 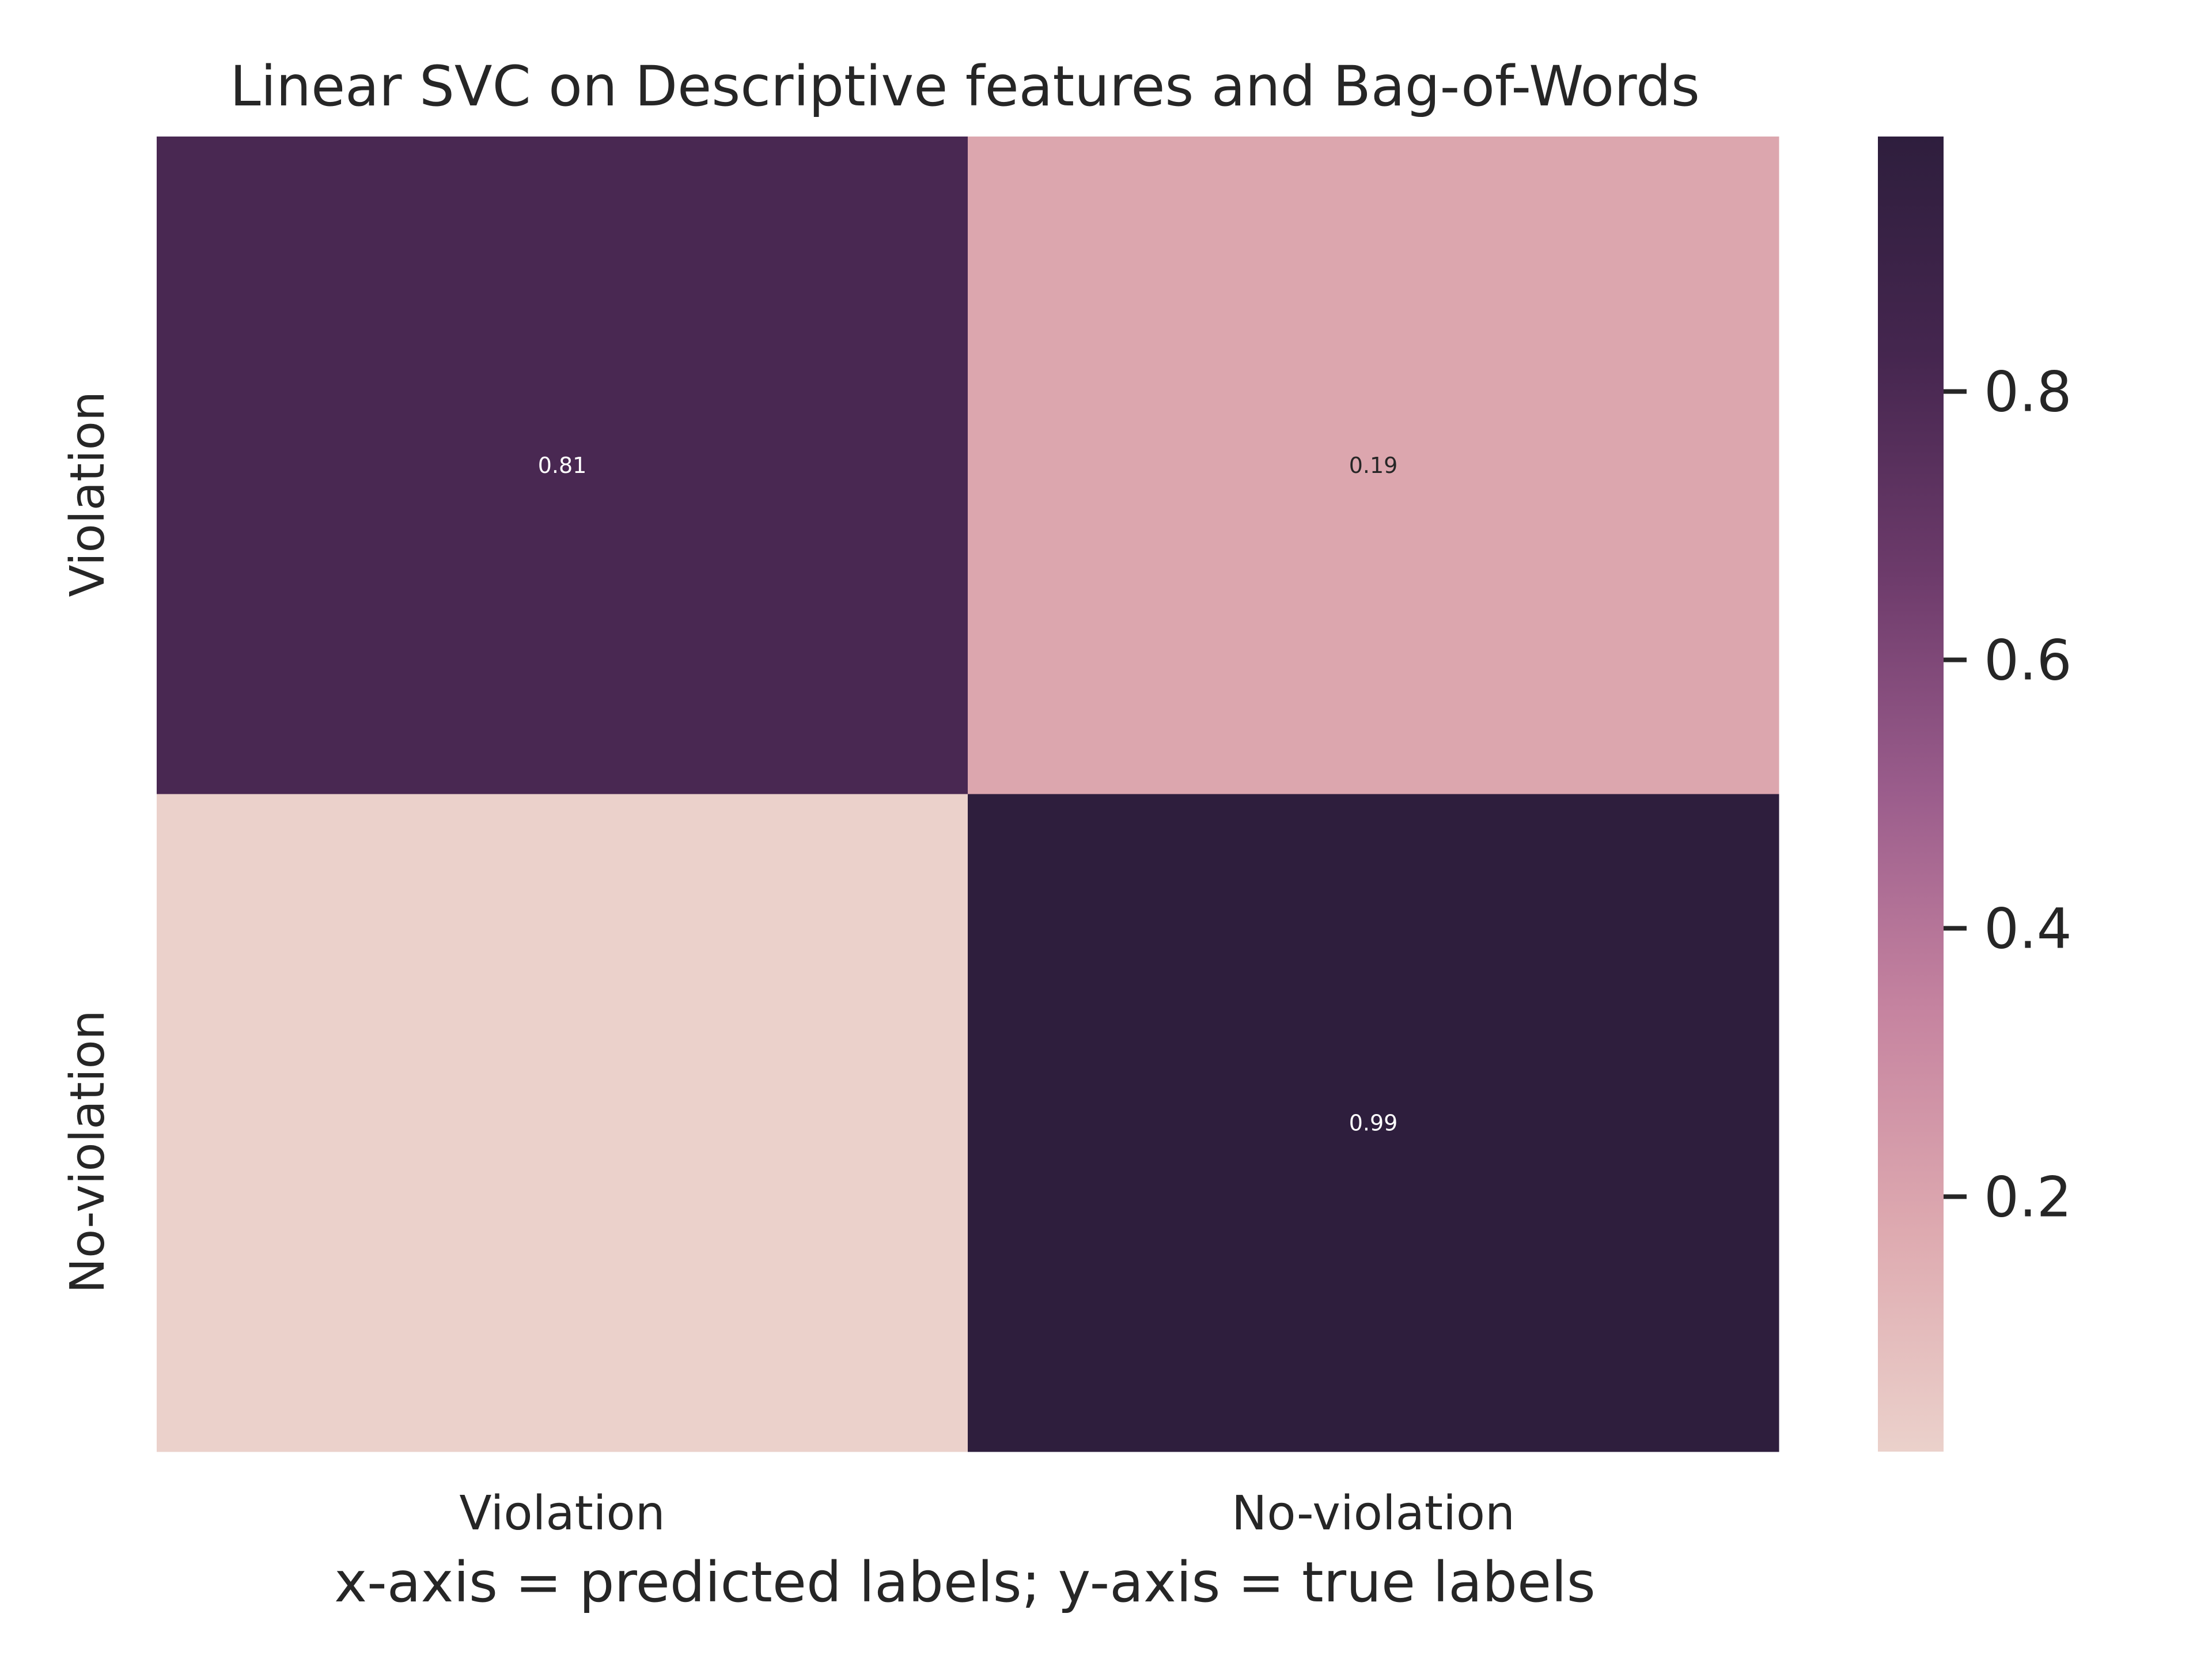 What do you see at coordinates (2028, 1197) in the screenshot?
I see `colorbar-tick-label: 0.2` at bounding box center [2028, 1197].